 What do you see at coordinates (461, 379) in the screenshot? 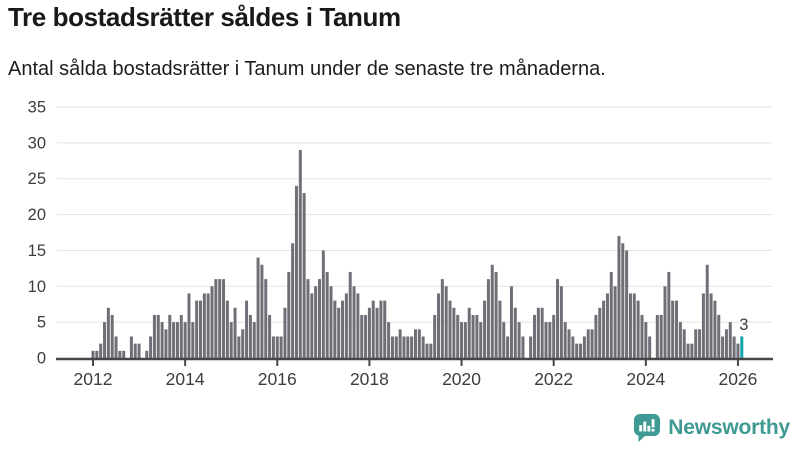
I see `x-tick-label: 2020` at bounding box center [461, 379].